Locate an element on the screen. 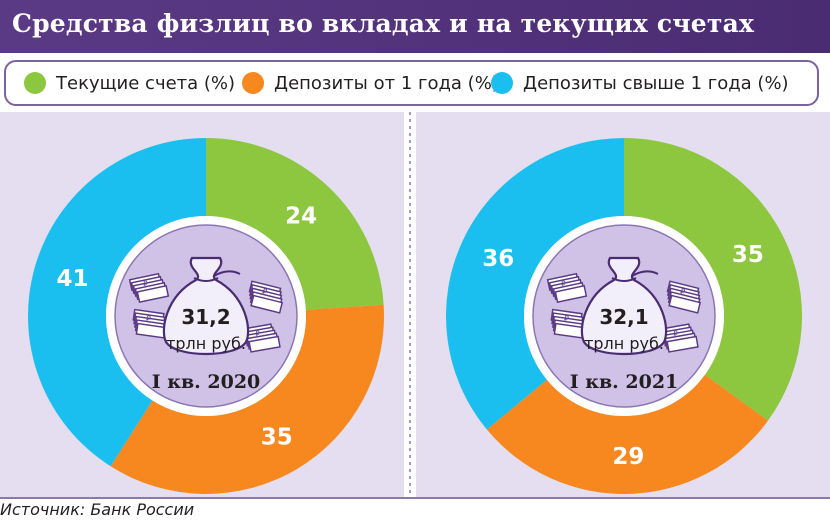  source-note: Источник: Банк России is located at coordinates (97, 509).